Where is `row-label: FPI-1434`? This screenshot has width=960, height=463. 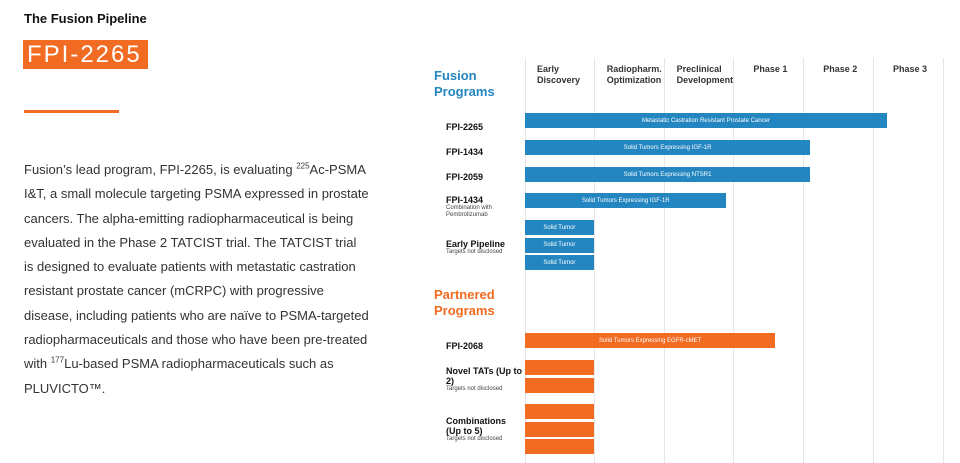 row-label: FPI-1434 is located at coordinates (484, 152).